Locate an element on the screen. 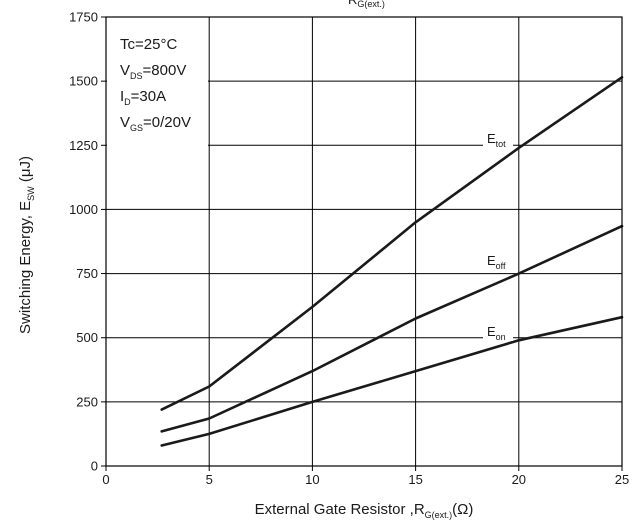 Image resolution: width=639 pixels, height=522 pixels. condition-line: ID=30A is located at coordinates (143, 97).